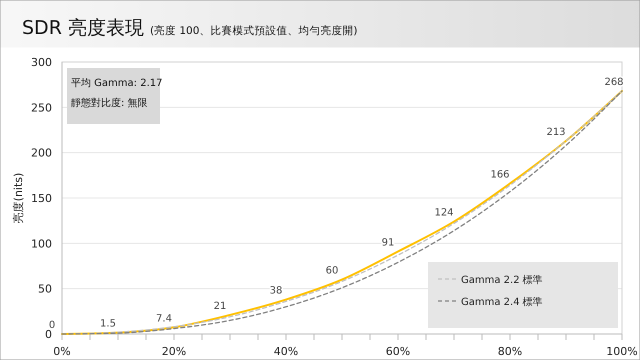  Describe the element at coordinates (108, 324) in the screenshot. I see `data-label: 1.5` at that location.